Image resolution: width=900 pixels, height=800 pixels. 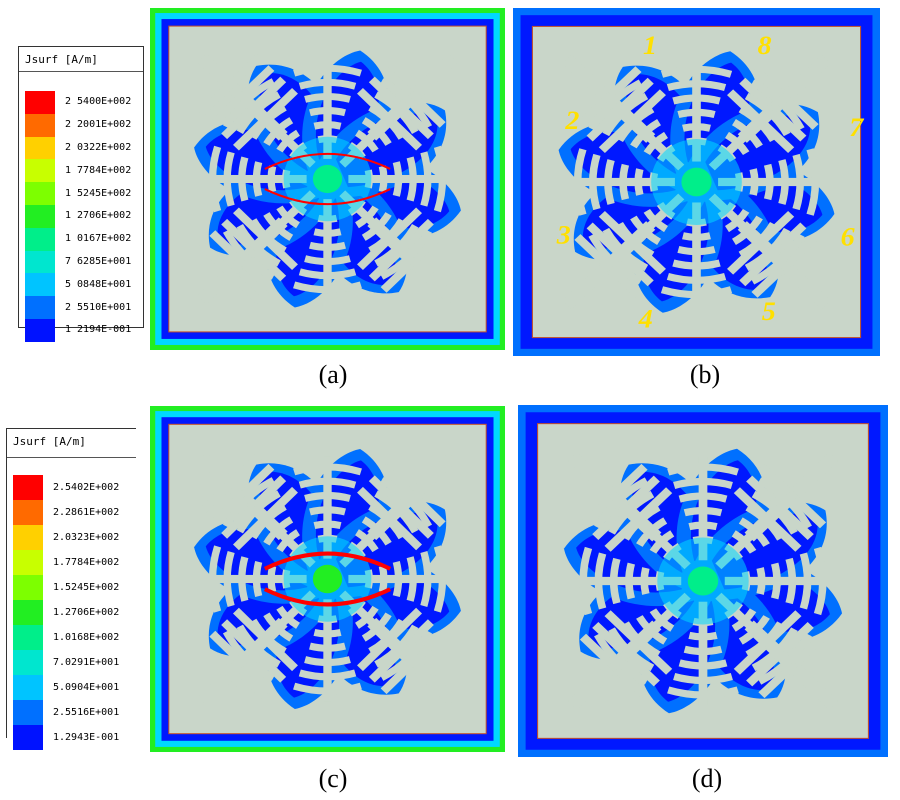 What do you see at coordinates (86, 687) in the screenshot?
I see `legend-label: 5.0904E+001` at bounding box center [86, 687].